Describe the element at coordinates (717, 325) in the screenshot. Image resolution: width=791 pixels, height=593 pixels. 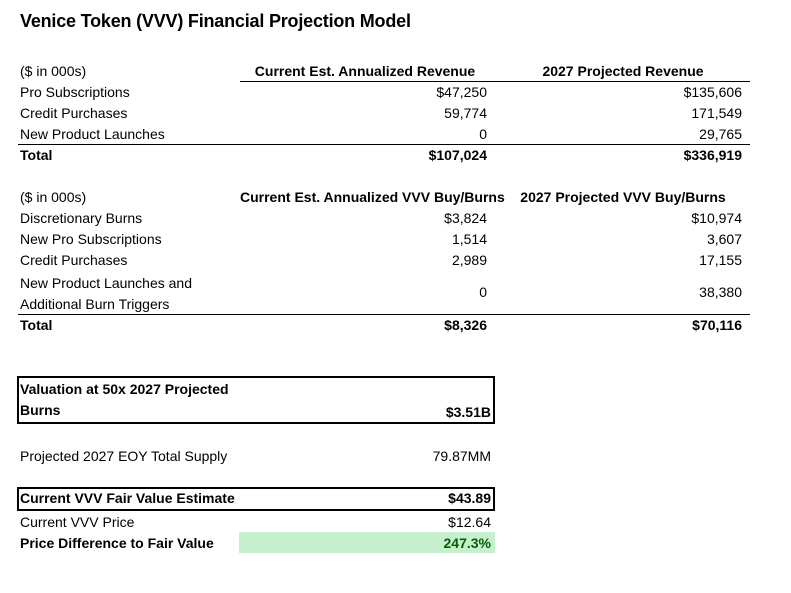
I see `burns-total-projected: $70,116` at that location.